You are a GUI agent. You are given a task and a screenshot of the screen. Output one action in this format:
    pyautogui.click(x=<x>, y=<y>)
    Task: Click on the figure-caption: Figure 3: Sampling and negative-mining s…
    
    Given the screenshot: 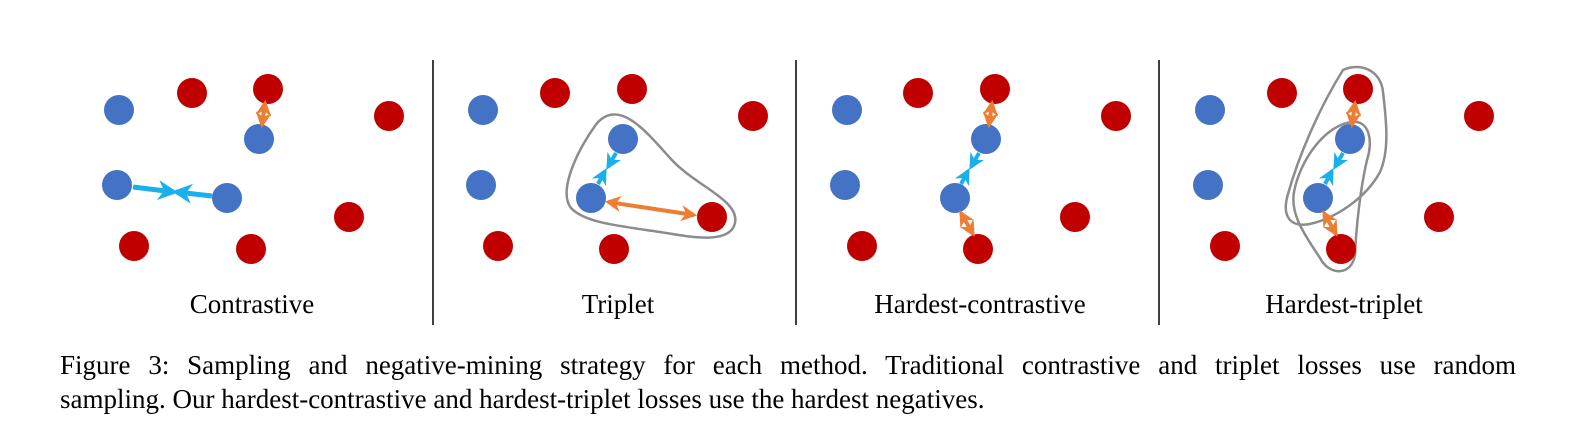 What is the action you would take?
    pyautogui.click(x=788, y=382)
    